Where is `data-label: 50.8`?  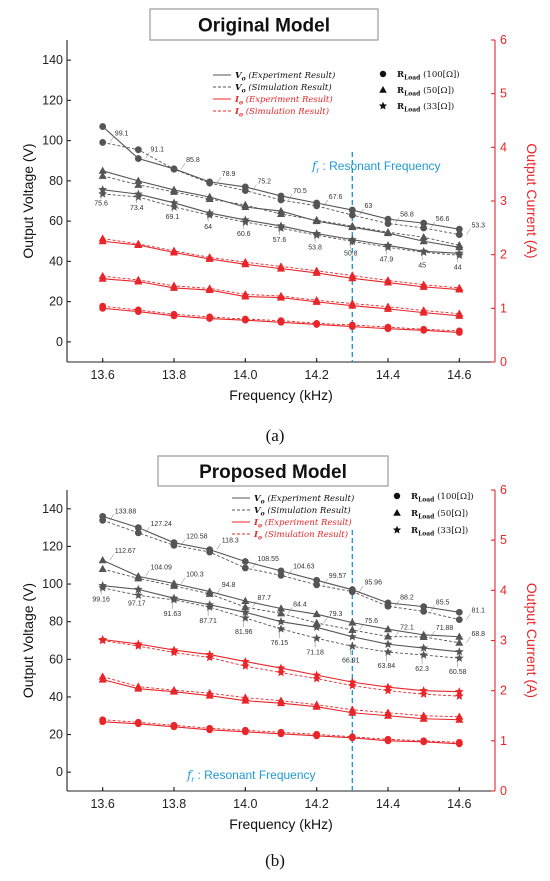
data-label: 50.8 is located at coordinates (351, 254).